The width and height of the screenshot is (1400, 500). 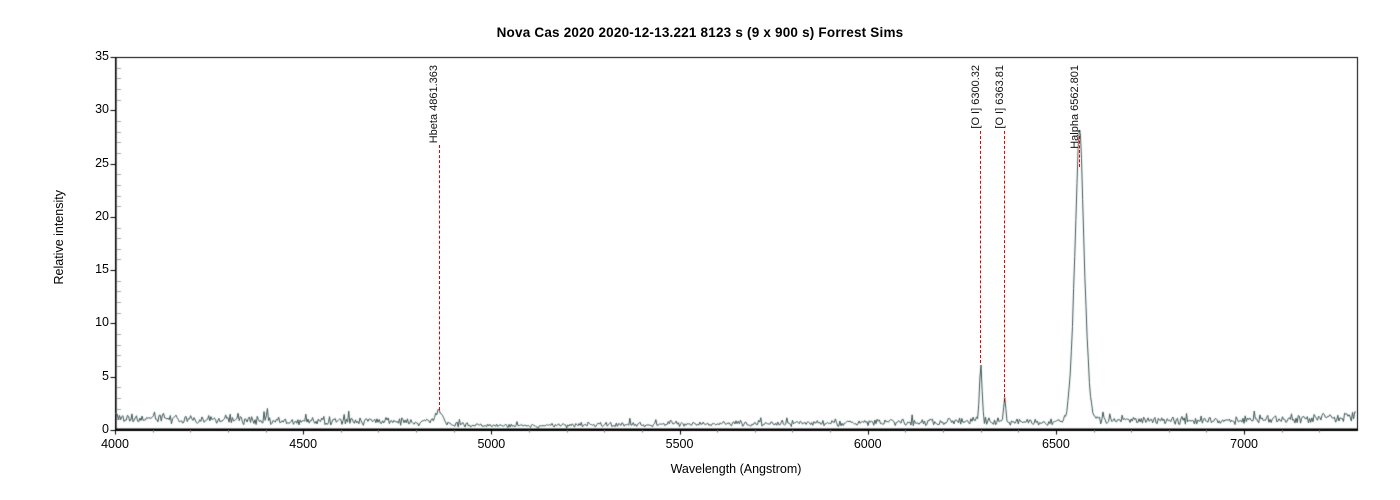 I want to click on spectral-line-label: Hbeta 4861.363, so click(x=434, y=104).